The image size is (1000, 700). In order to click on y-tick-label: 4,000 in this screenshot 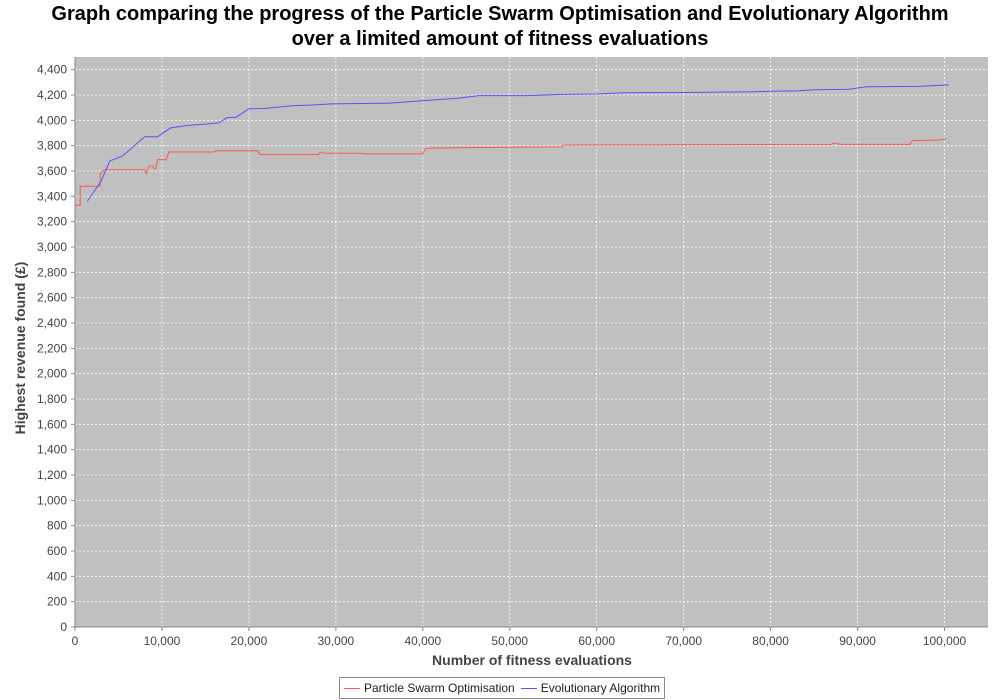, I will do `click(52, 120)`.